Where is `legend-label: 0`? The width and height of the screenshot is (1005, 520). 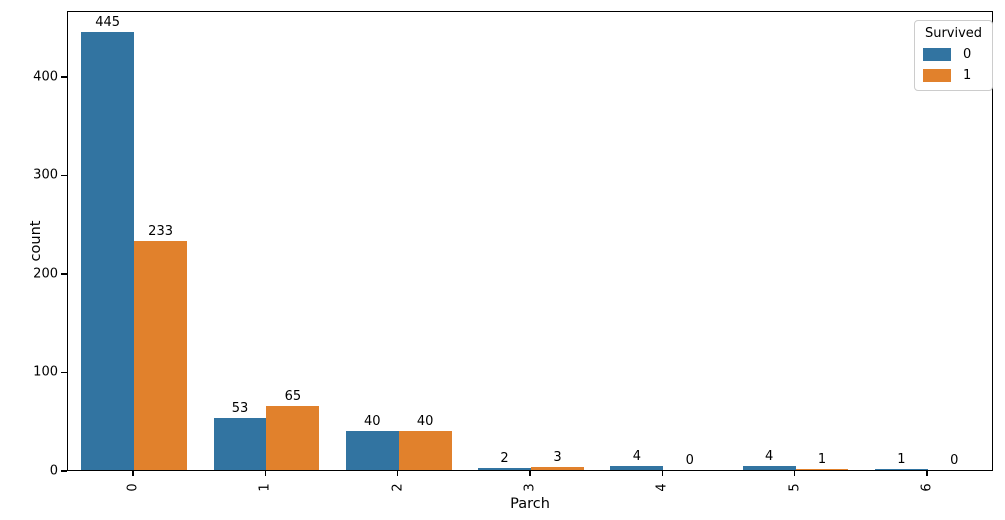 legend-label: 0 is located at coordinates (967, 54).